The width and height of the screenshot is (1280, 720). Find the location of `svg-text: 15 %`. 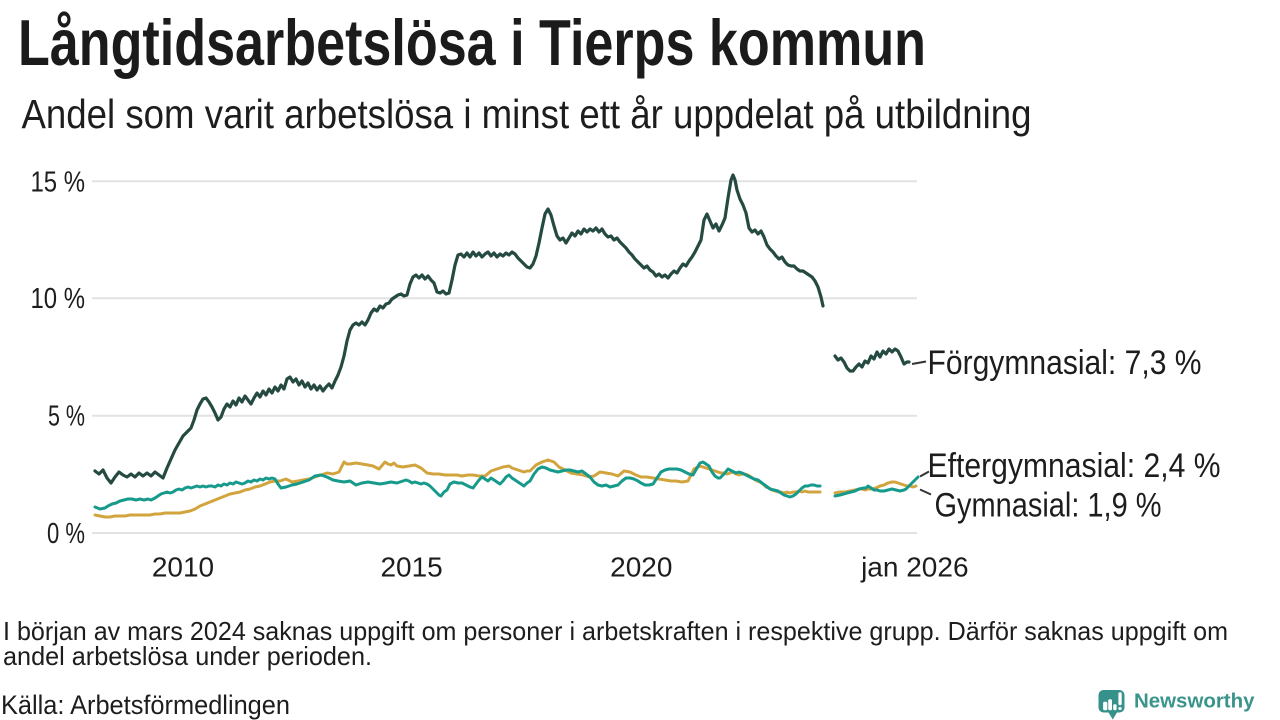

svg-text: 15 % is located at coordinates (58, 182).